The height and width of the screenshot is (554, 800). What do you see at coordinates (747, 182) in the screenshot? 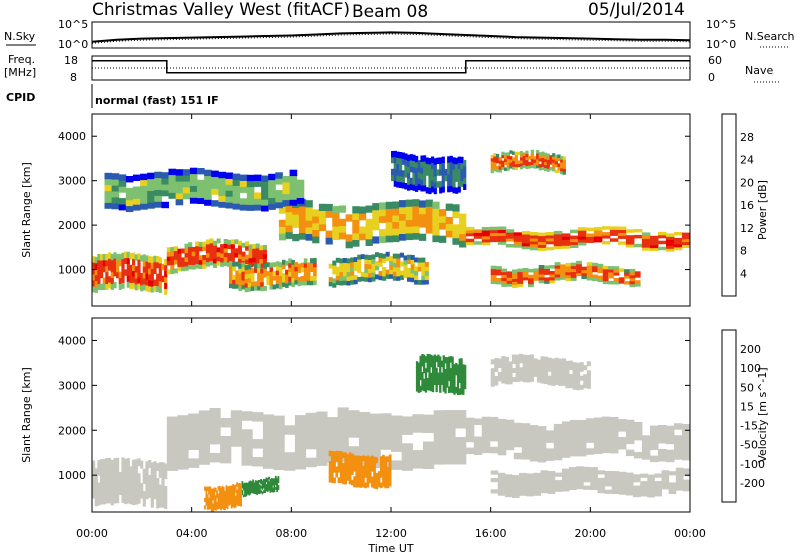
I see `colorbar-tick-label: 20` at bounding box center [747, 182].